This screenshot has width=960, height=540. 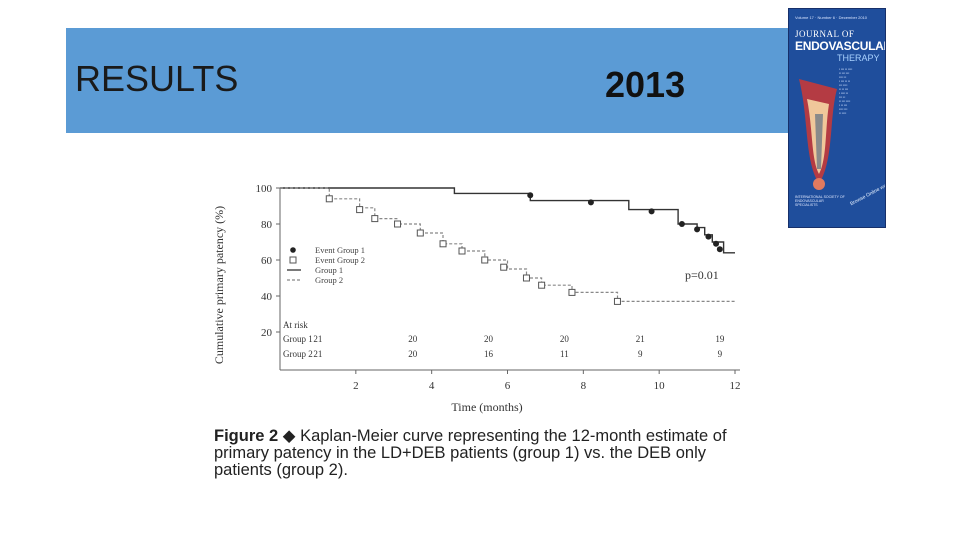 I want to click on legend-label: Group 2, so click(x=329, y=280).